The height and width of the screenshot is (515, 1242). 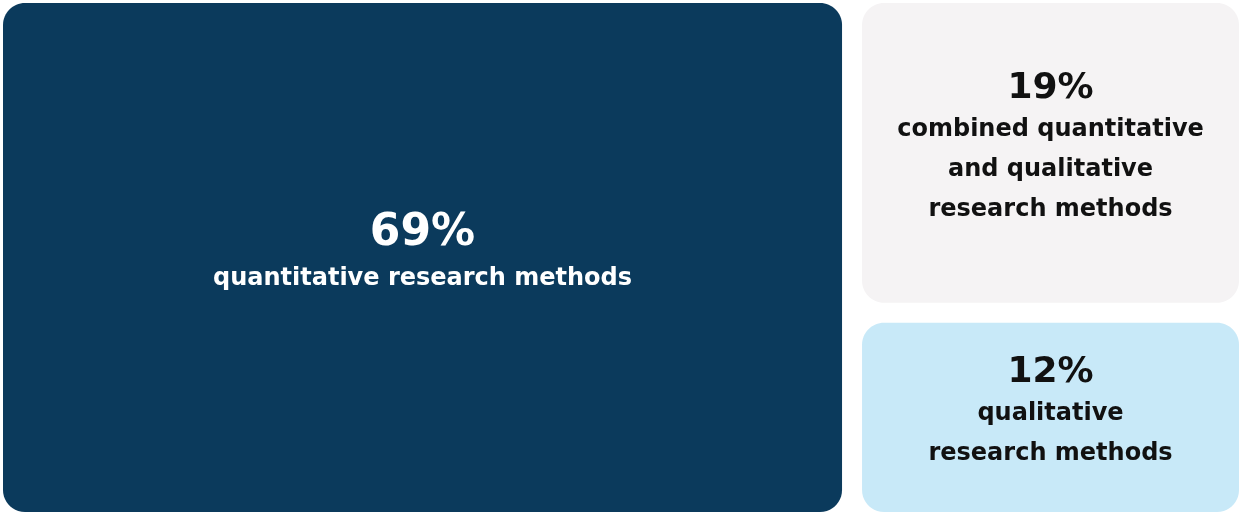 What do you see at coordinates (1050, 370) in the screenshot?
I see `data-label: 12%` at bounding box center [1050, 370].